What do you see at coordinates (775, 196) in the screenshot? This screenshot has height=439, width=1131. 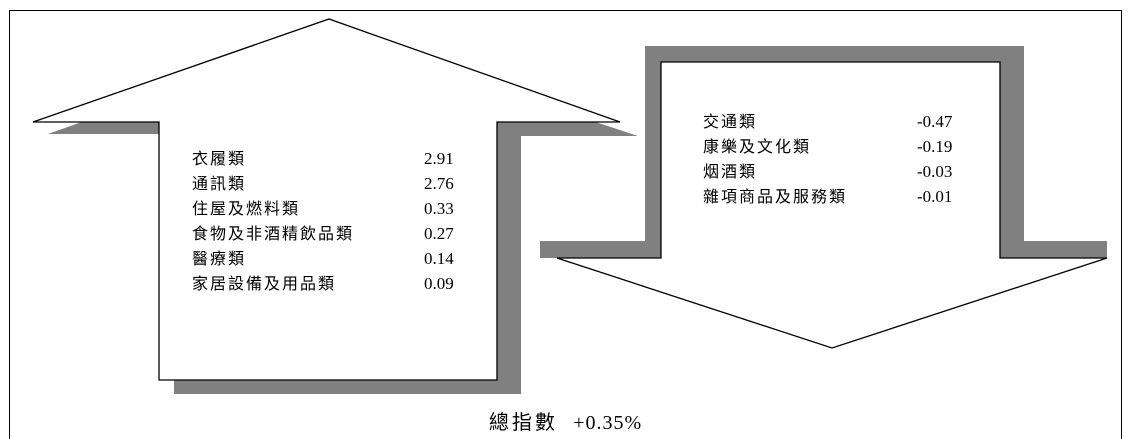 I see `category-label: 雜項商品及服務類` at bounding box center [775, 196].